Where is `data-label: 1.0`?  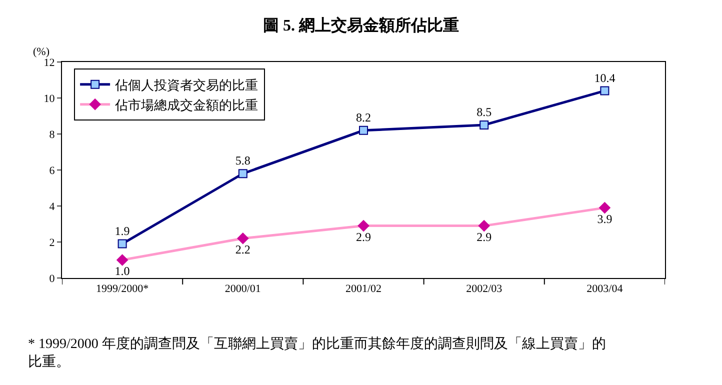 data-label: 1.0 is located at coordinates (122, 271).